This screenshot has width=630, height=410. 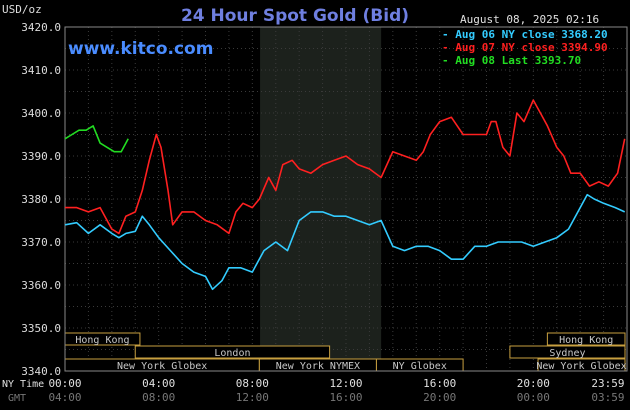 I want to click on legend-entry: - Aug 08 Last 3393.70, so click(x=511, y=60).